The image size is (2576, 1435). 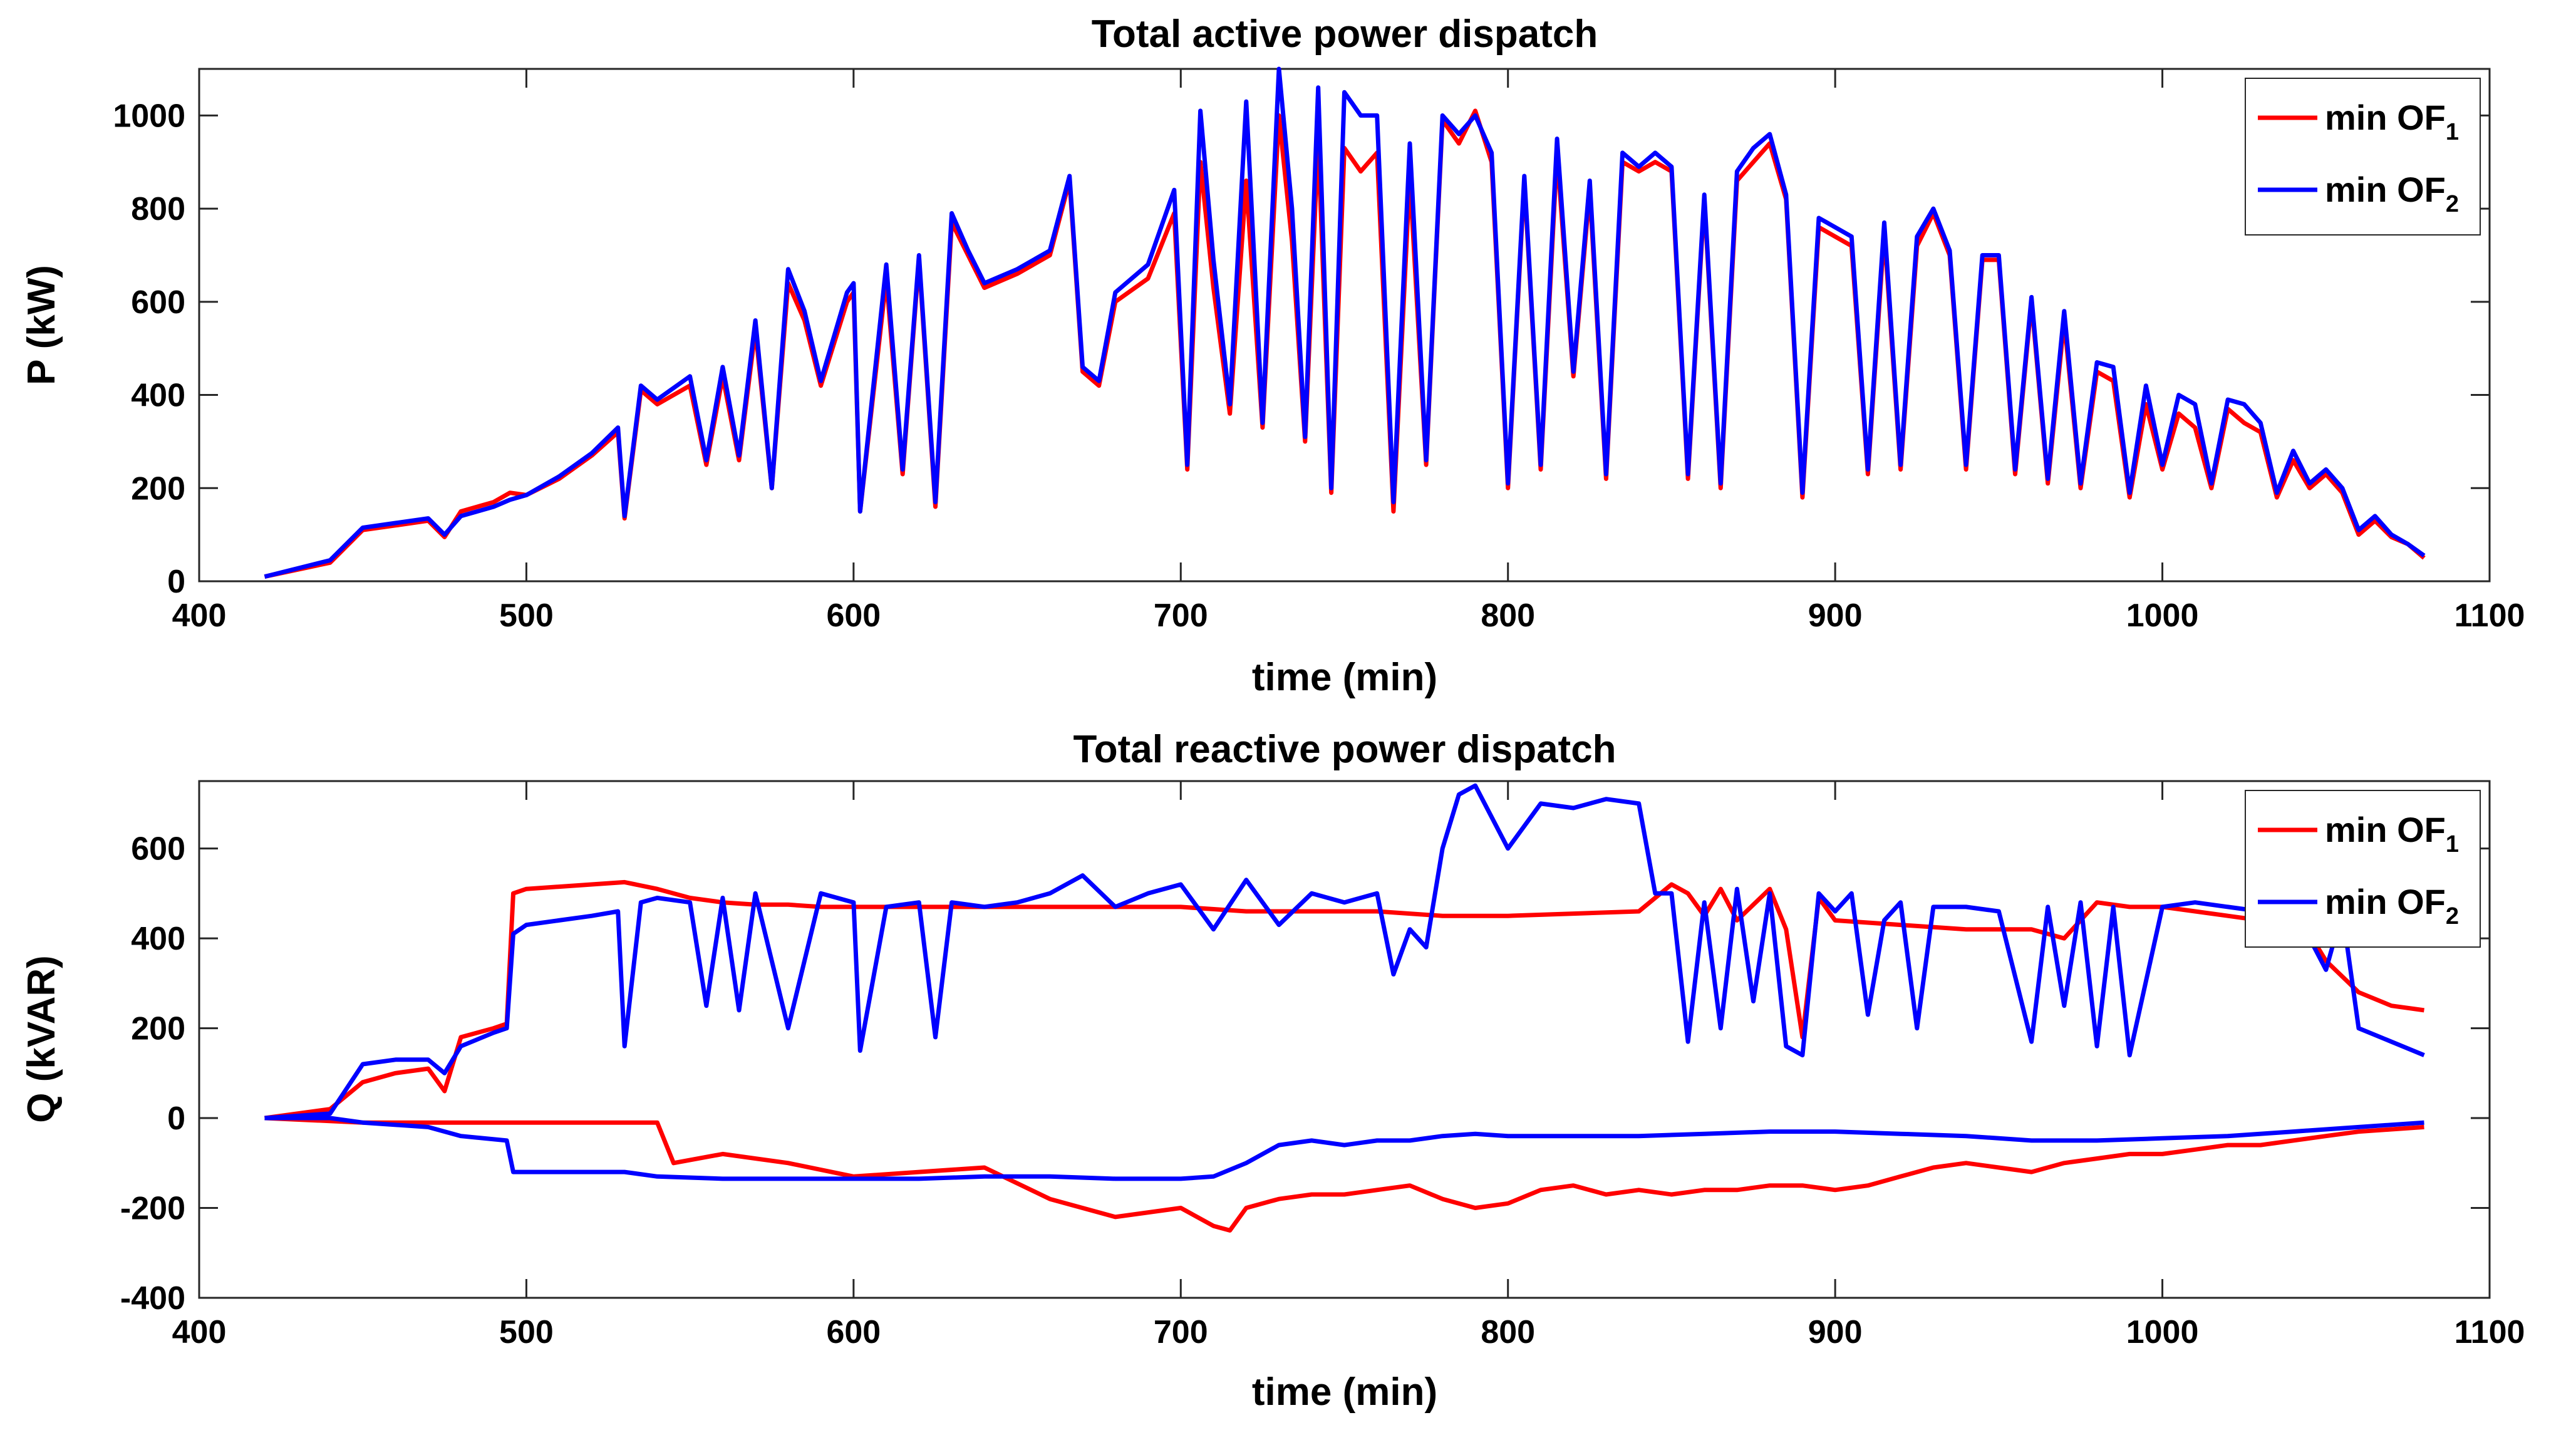 I want to click on active-power-title: Total active power dispatch, so click(x=1345, y=34).